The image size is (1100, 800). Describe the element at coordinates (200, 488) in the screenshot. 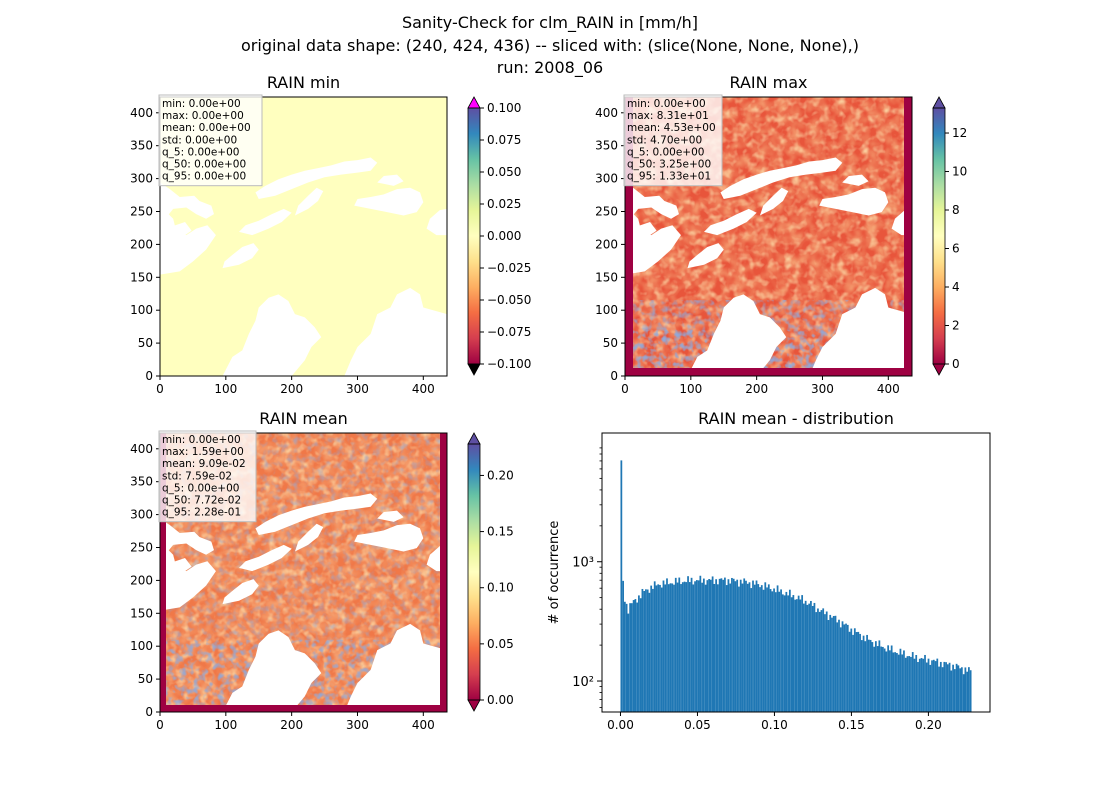

I see `stats-line: q_5: 0.00e+00` at that location.